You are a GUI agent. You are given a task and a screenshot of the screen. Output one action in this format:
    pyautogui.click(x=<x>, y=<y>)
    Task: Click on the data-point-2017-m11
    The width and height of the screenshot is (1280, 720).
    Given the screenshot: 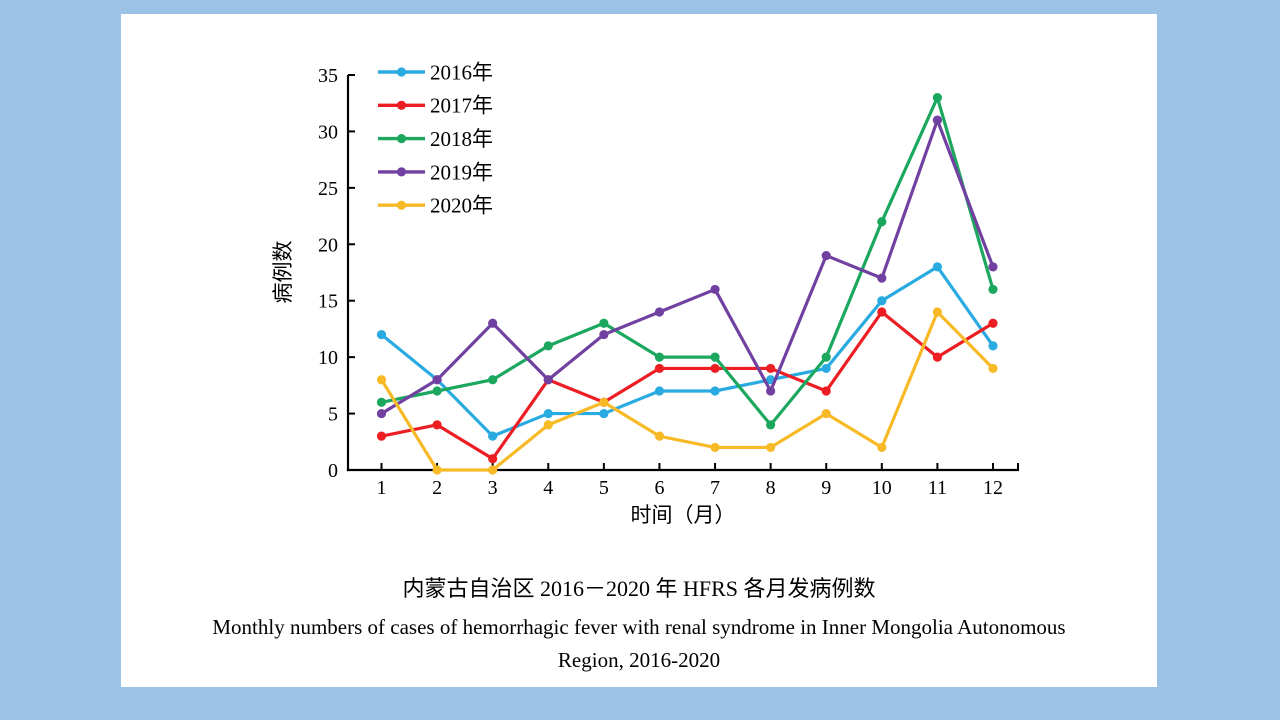 What is the action you would take?
    pyautogui.click(x=937, y=357)
    